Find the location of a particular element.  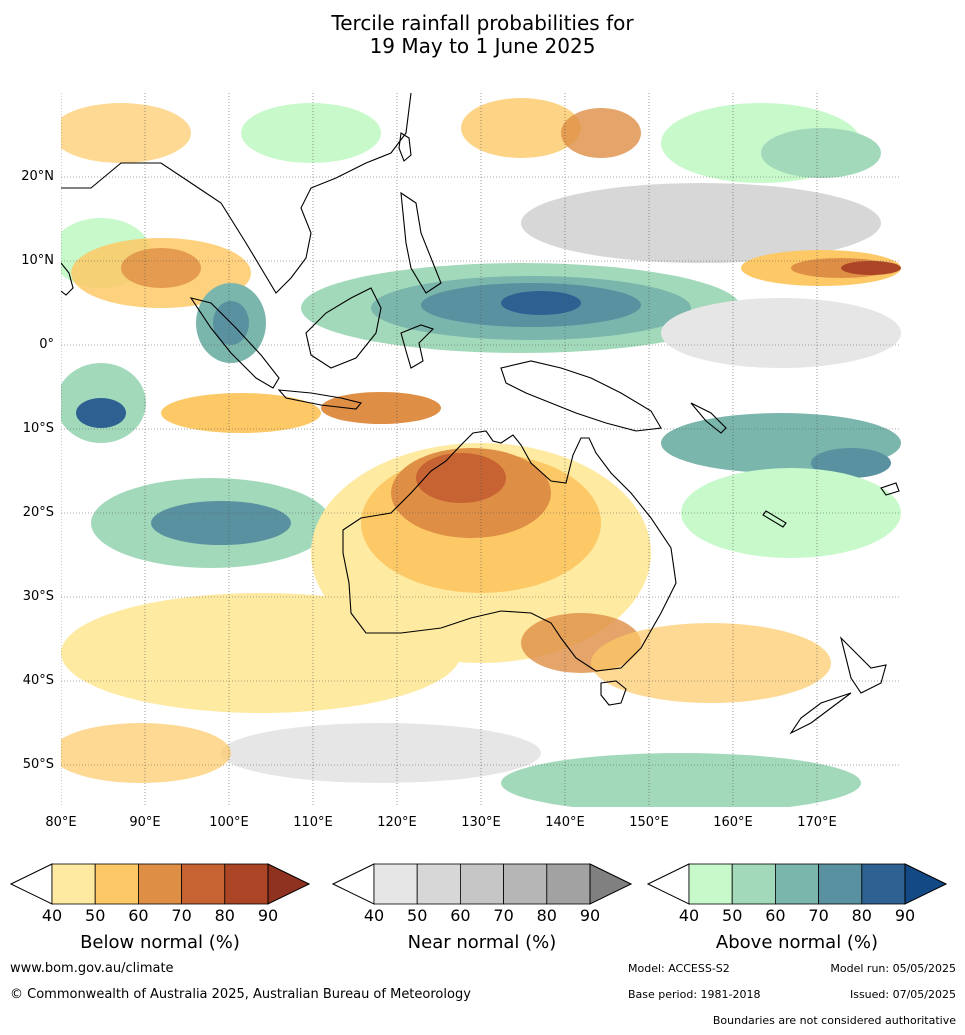

fiji-coastline is located at coordinates (890, 489).